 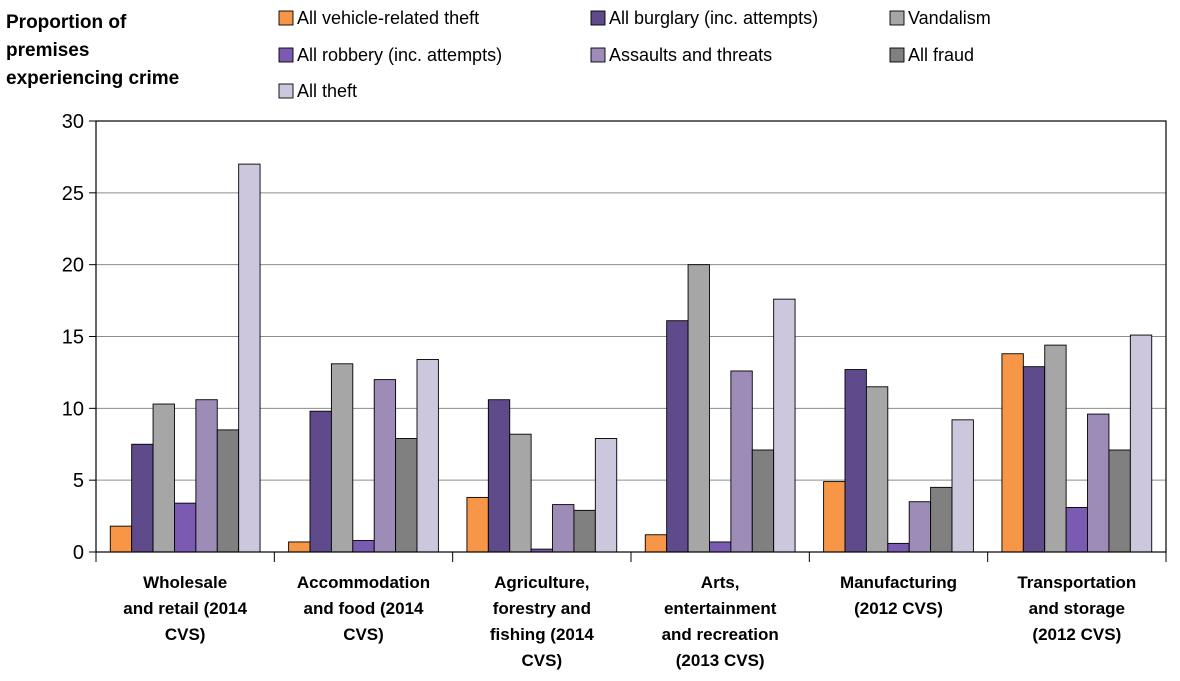 I want to click on legend-item: All fraud, so click(x=931, y=55).